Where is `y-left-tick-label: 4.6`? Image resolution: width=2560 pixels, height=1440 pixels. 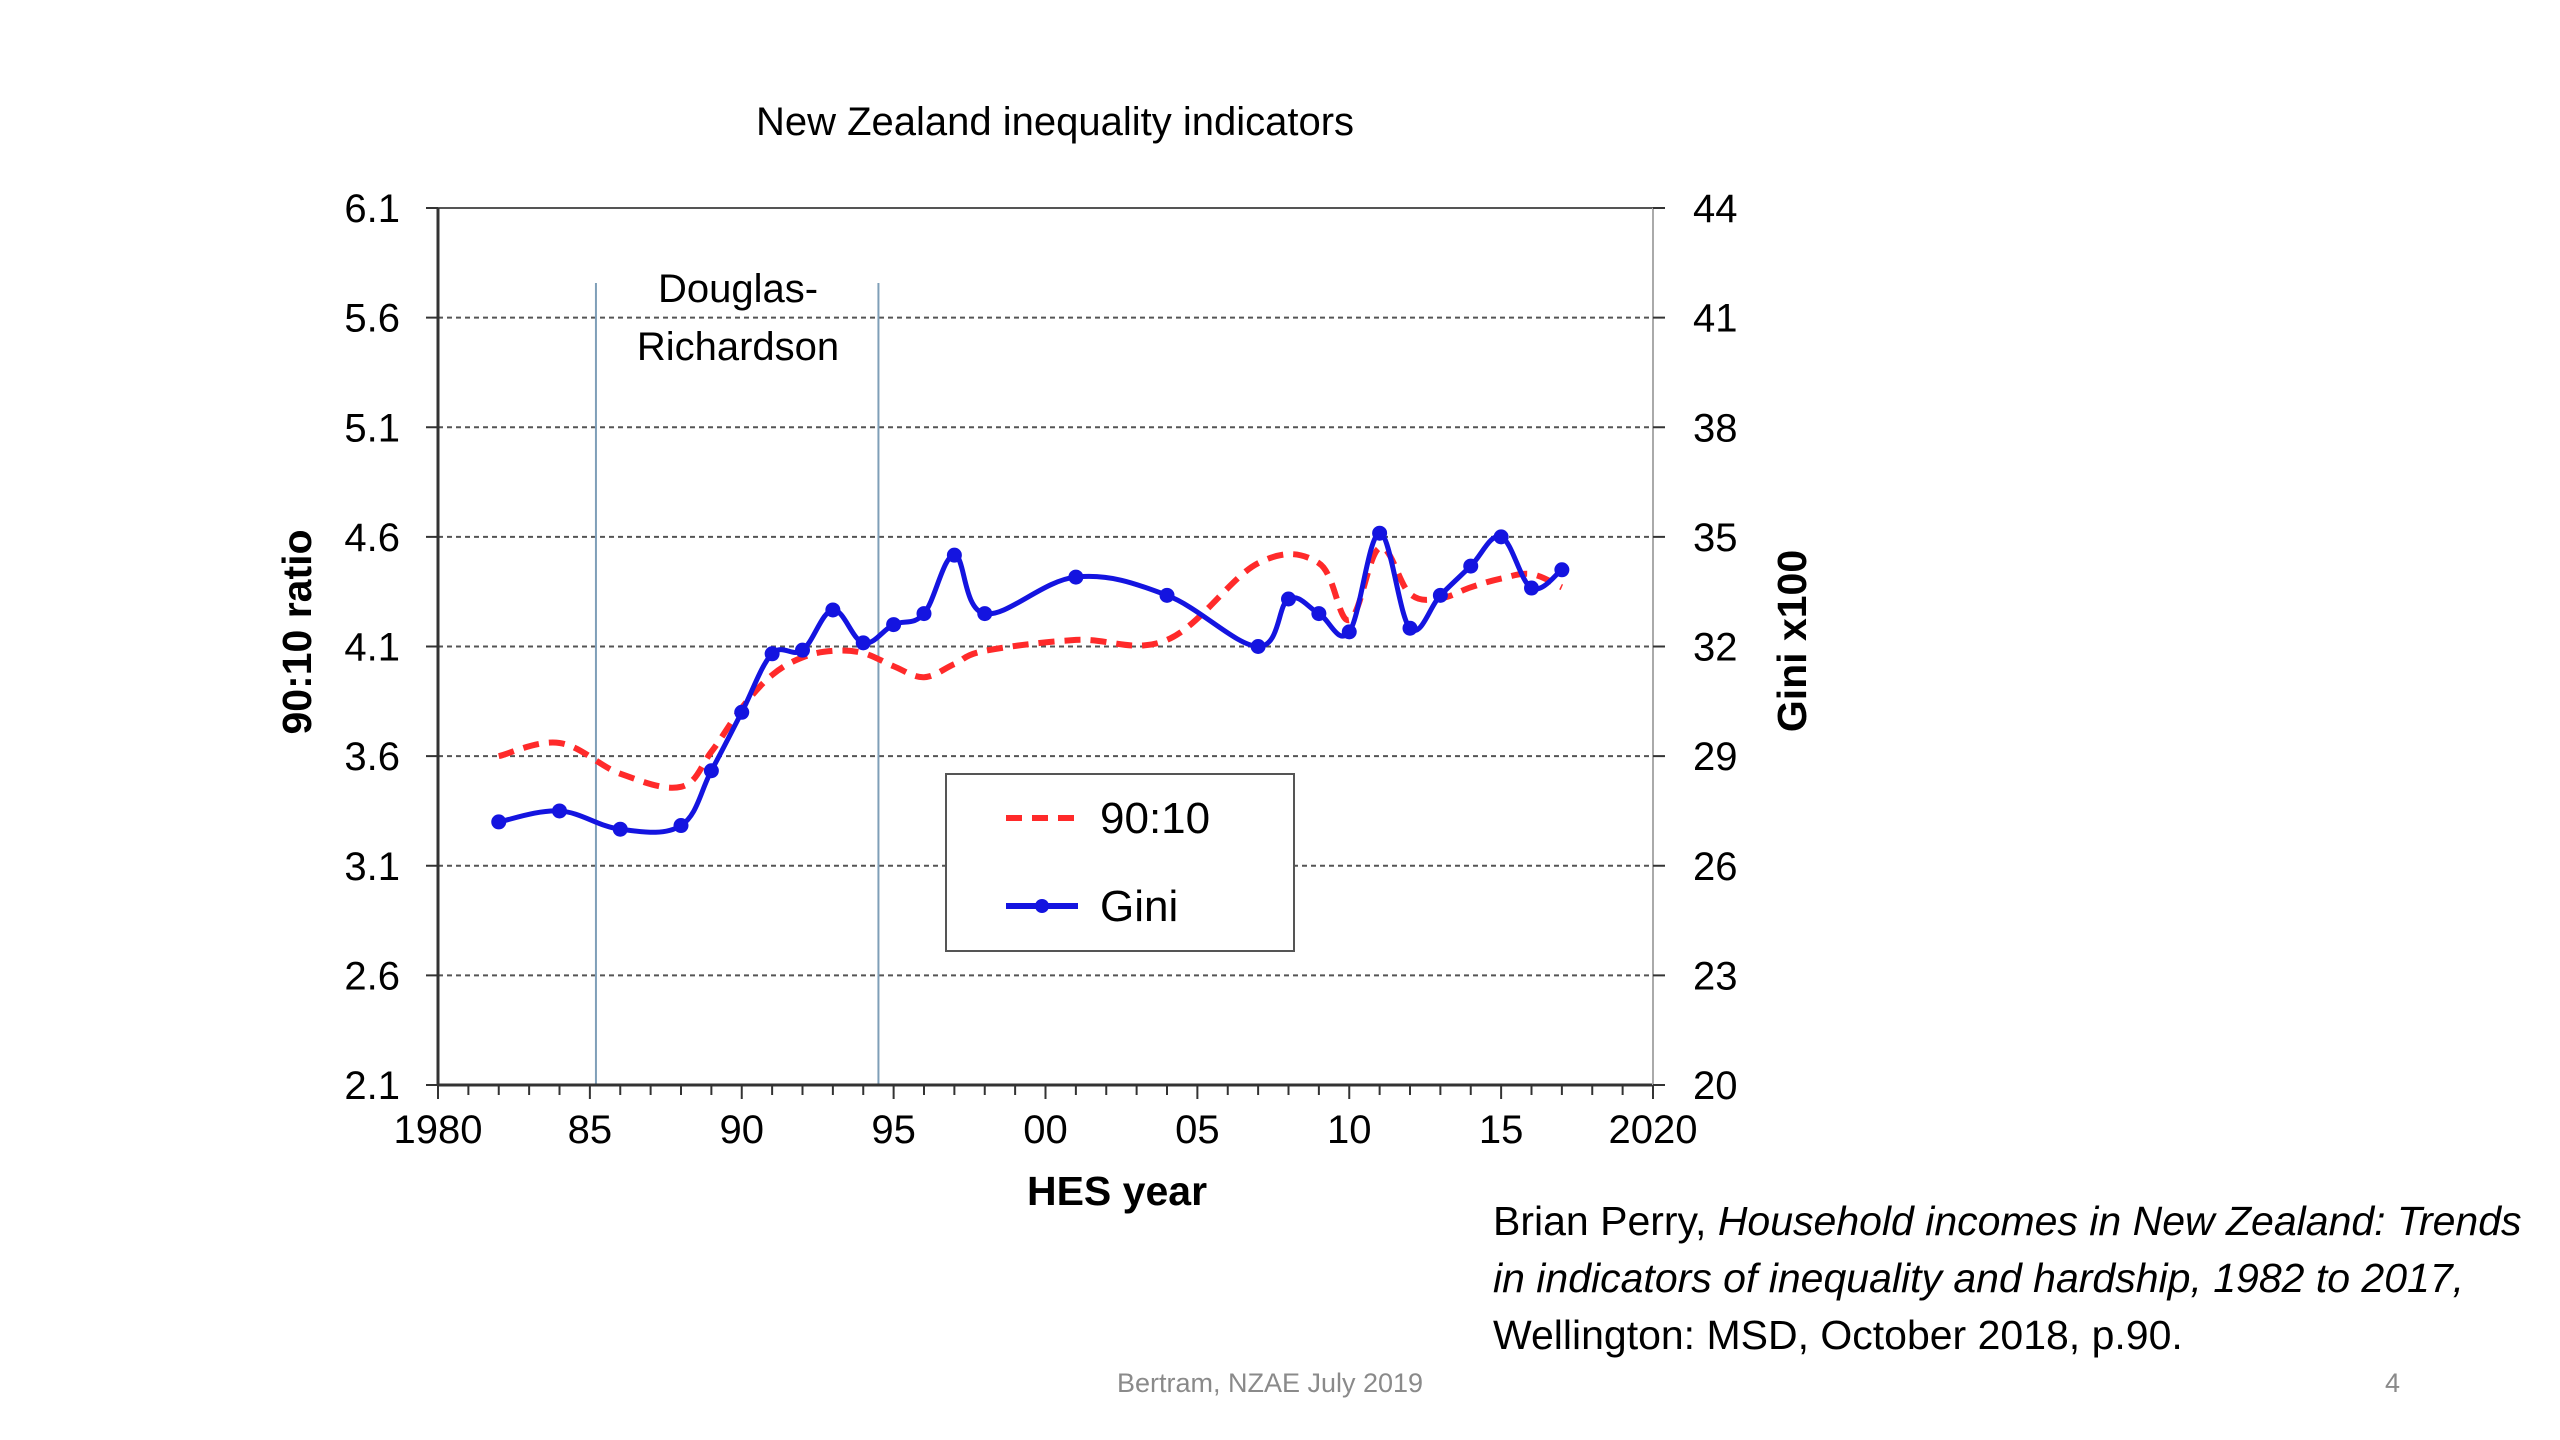 y-left-tick-label: 4.6 is located at coordinates (372, 538).